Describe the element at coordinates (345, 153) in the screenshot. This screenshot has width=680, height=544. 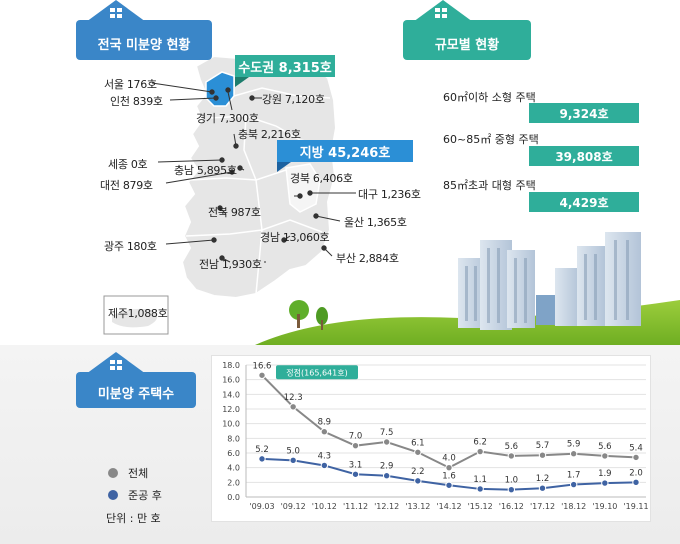
I see `provincial-banner: 지방 45,246호` at that location.